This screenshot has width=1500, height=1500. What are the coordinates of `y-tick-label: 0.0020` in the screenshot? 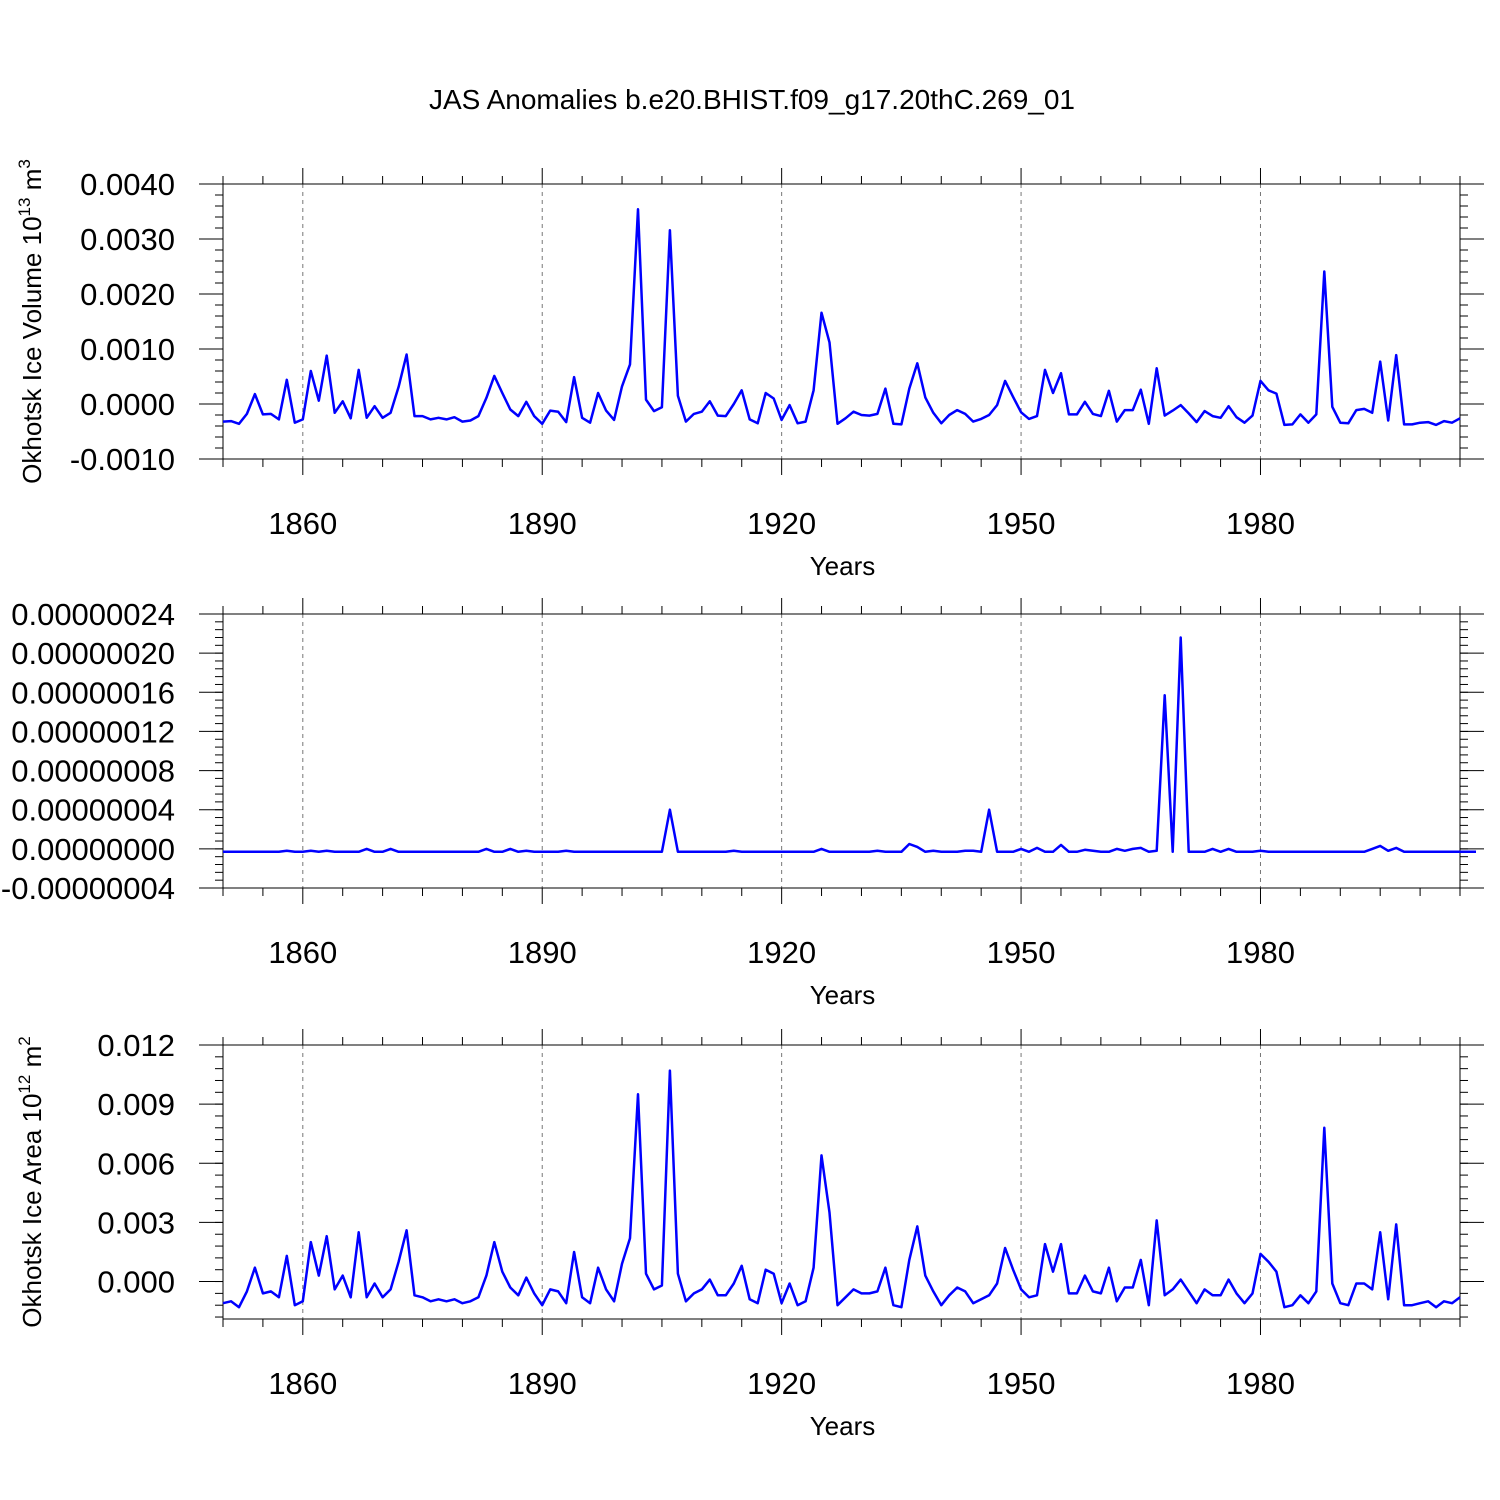 It's located at (127, 294).